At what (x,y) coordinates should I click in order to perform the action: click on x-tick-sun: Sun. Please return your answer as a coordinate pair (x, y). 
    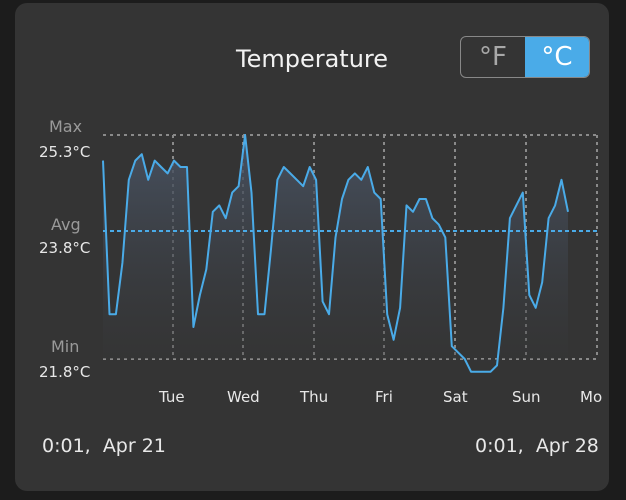
    Looking at the image, I should click on (526, 397).